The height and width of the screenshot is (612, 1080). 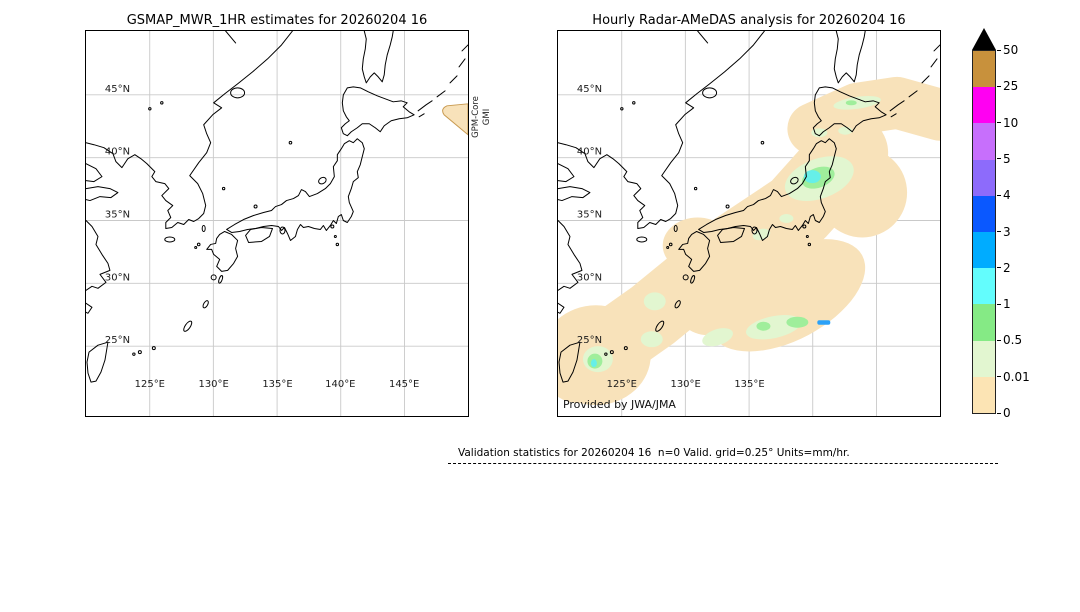 What do you see at coordinates (1011, 122) in the screenshot?
I see `colorbar-tick-label: 10` at bounding box center [1011, 122].